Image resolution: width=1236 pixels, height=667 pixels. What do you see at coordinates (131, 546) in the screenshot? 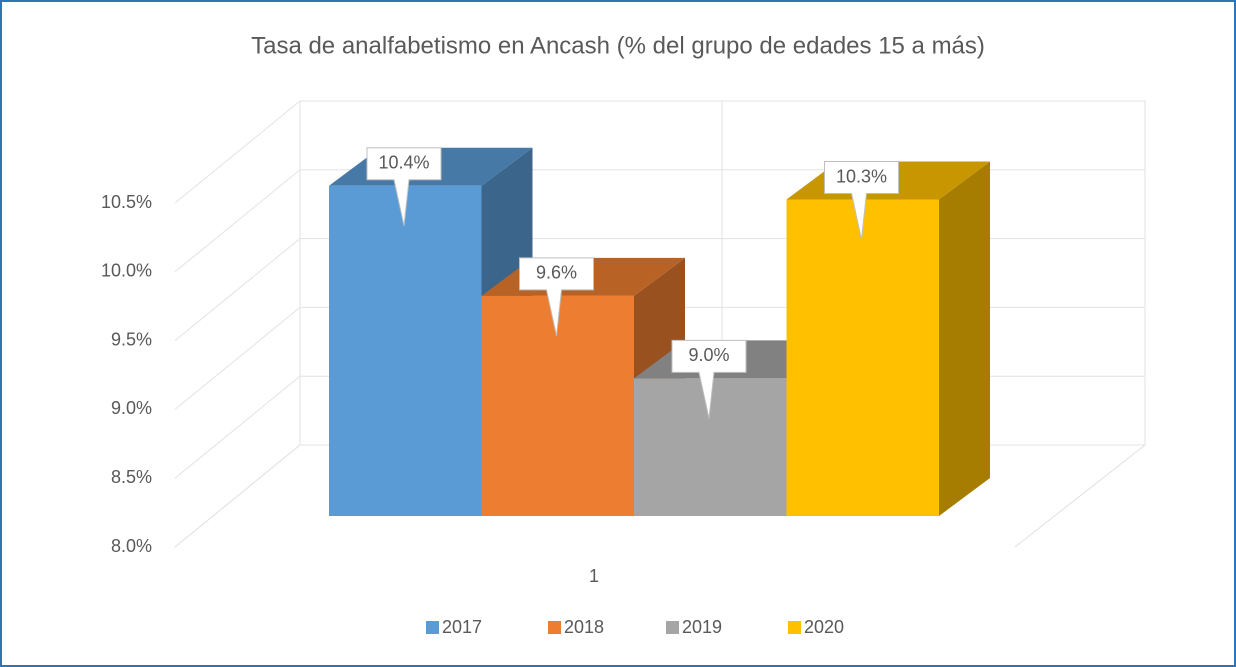
I see `y-tick-label: 8.0%` at bounding box center [131, 546].